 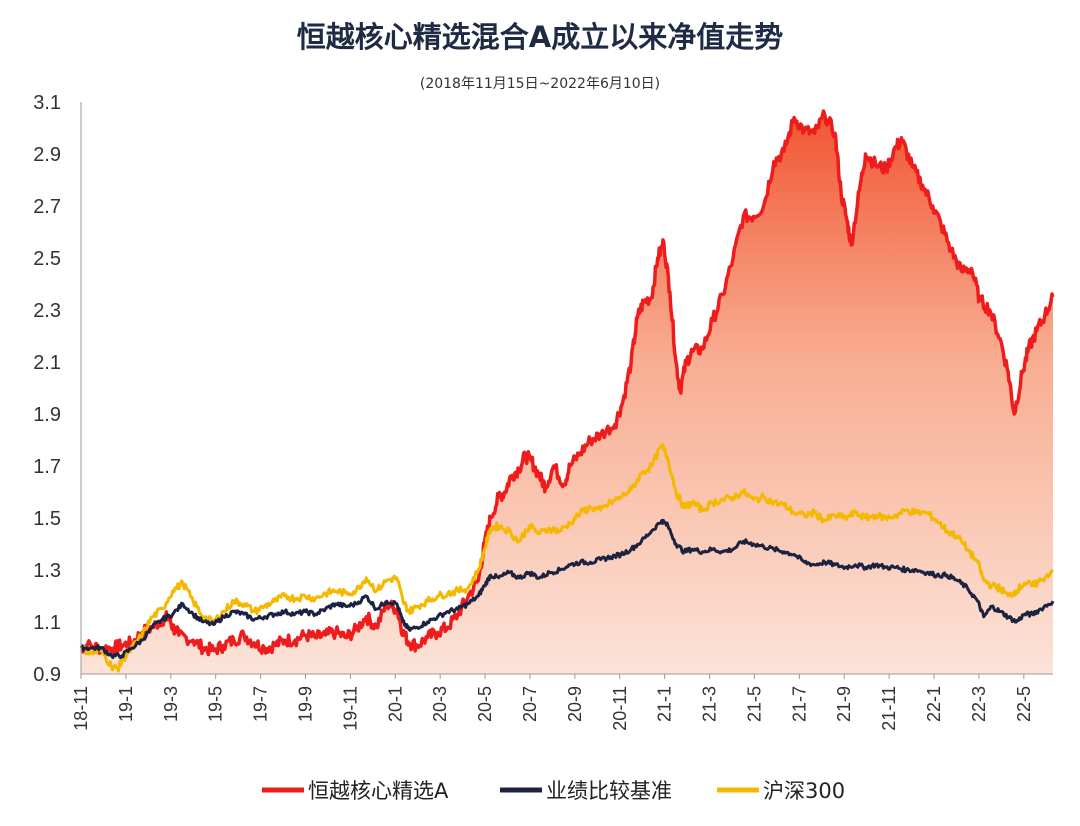 What do you see at coordinates (261, 704) in the screenshot?
I see `x-tick-label: 19-7` at bounding box center [261, 704].